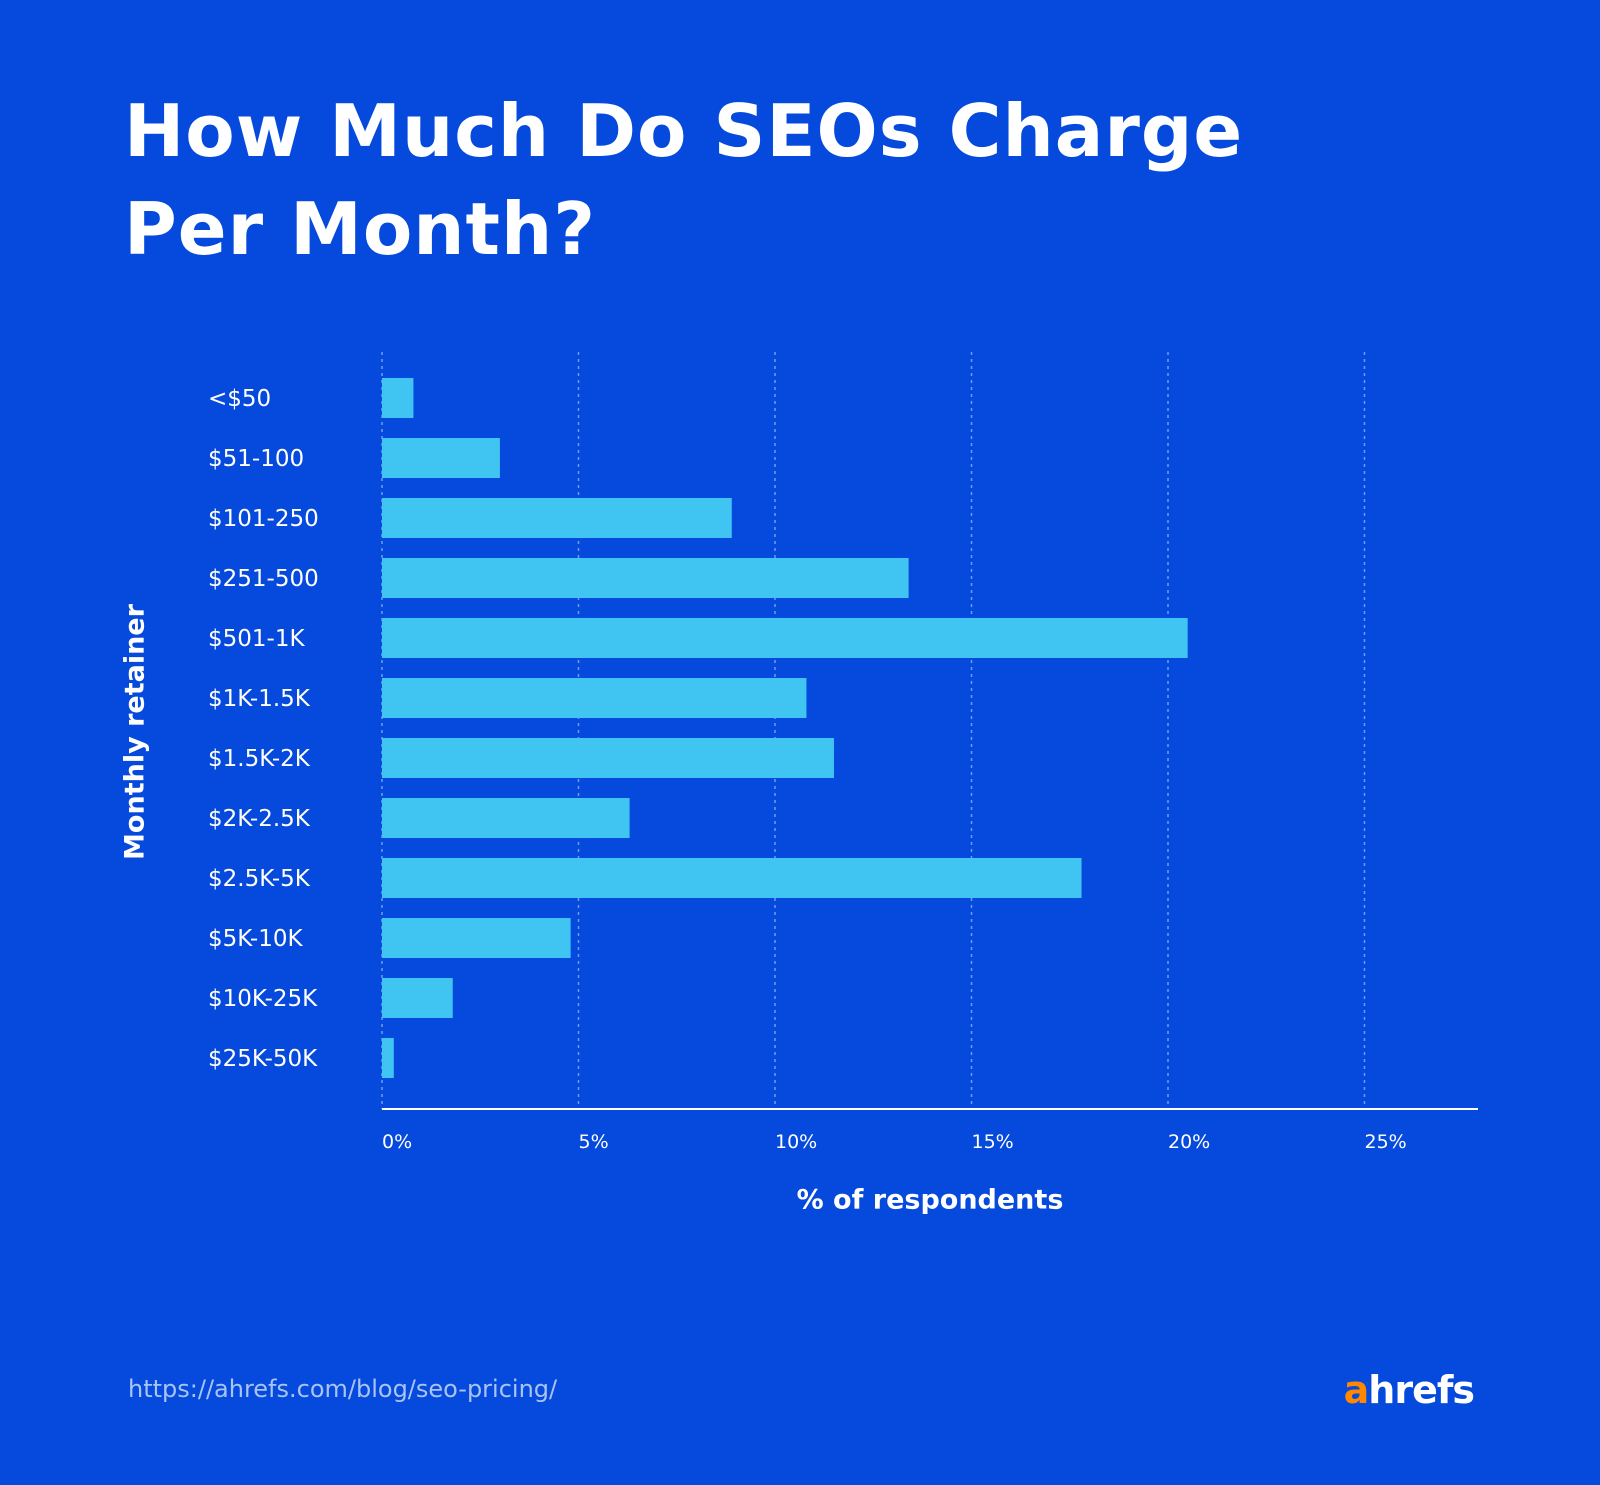  Describe the element at coordinates (263, 579) in the screenshot. I see `y-tick-label: $251-500` at that location.